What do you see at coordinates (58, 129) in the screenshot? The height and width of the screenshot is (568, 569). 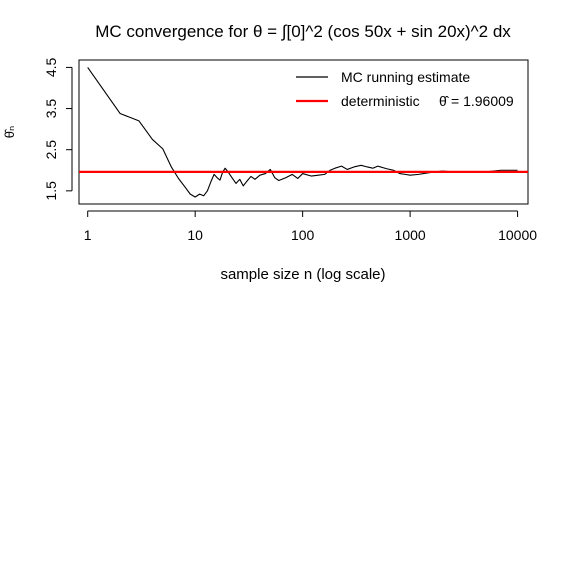 I see `y-axis: 1.5 2.5 3.5 4.5` at bounding box center [58, 129].